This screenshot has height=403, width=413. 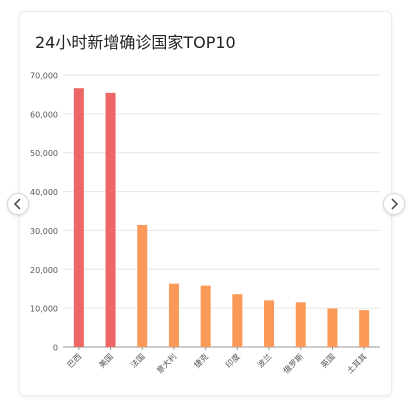 I want to click on x-tick-label: 波兰, so click(x=264, y=360).